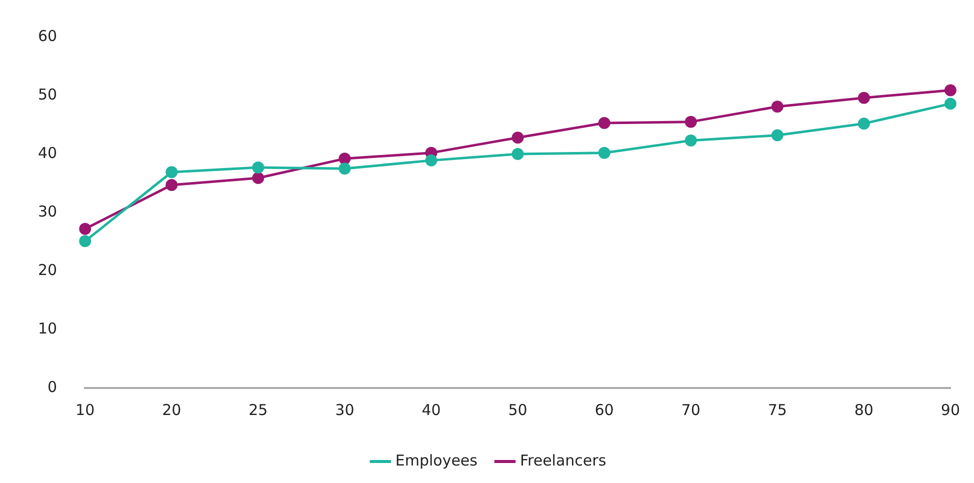 This screenshot has height=483, width=974. What do you see at coordinates (518, 409) in the screenshot?
I see `x-tick-label: 50` at bounding box center [518, 409].